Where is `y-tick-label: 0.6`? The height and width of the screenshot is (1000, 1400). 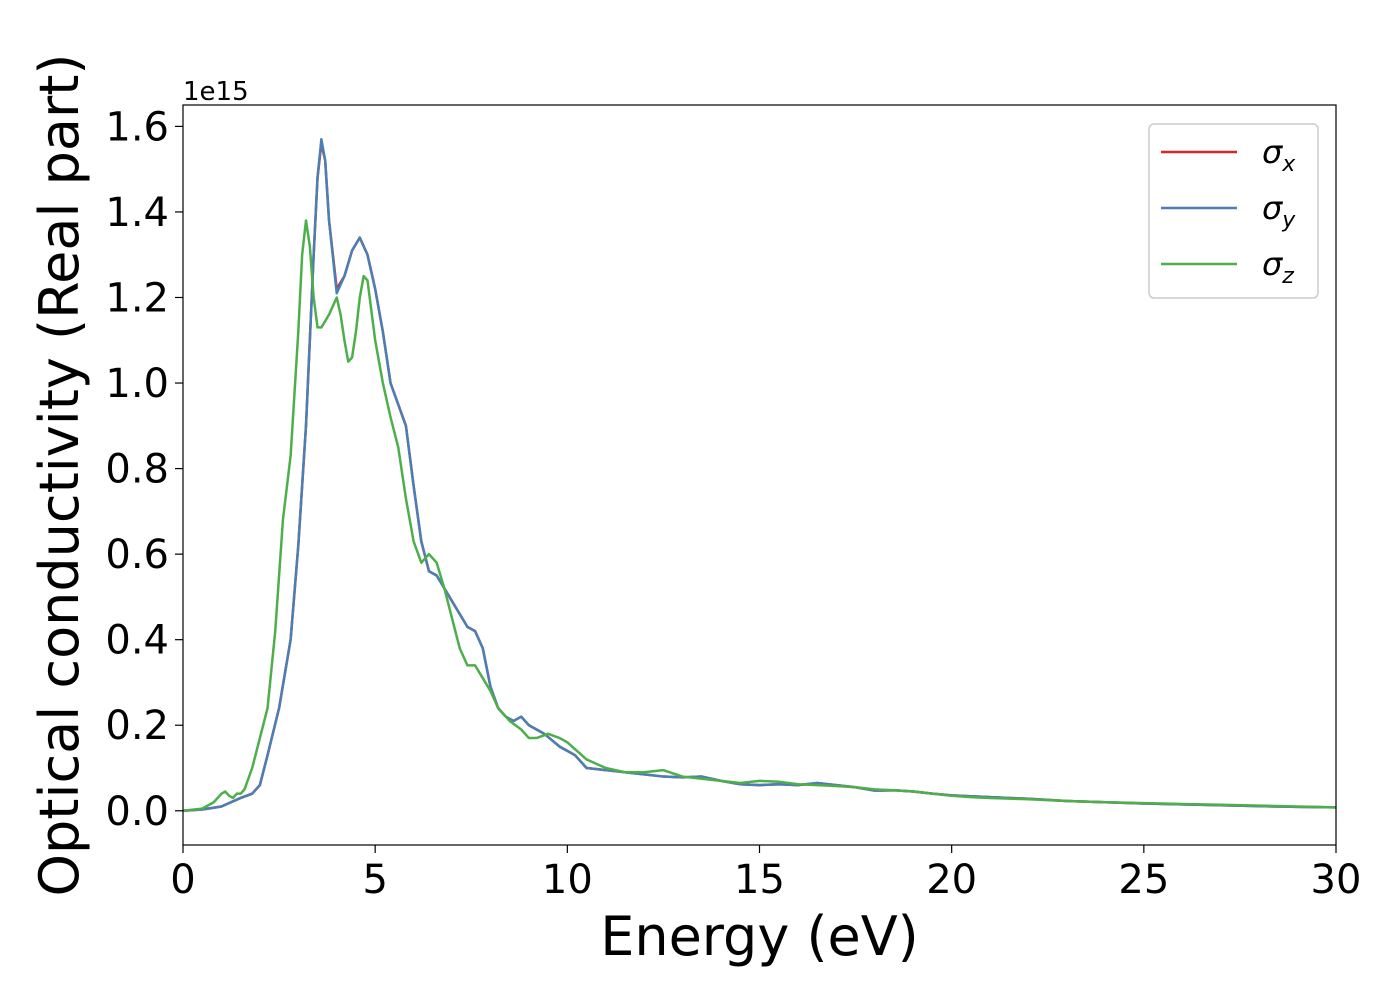 y-tick-label: 0.6 is located at coordinates (137, 555).